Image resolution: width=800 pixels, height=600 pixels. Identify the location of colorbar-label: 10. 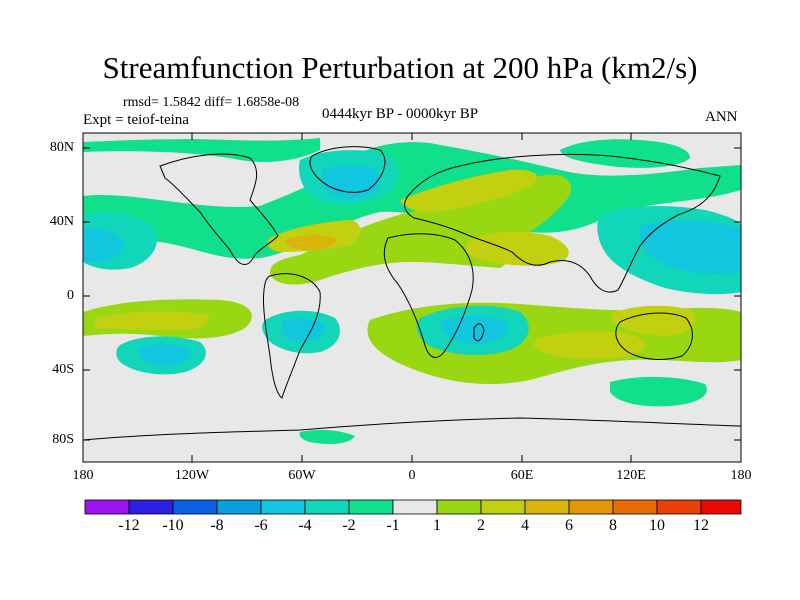
(657, 525).